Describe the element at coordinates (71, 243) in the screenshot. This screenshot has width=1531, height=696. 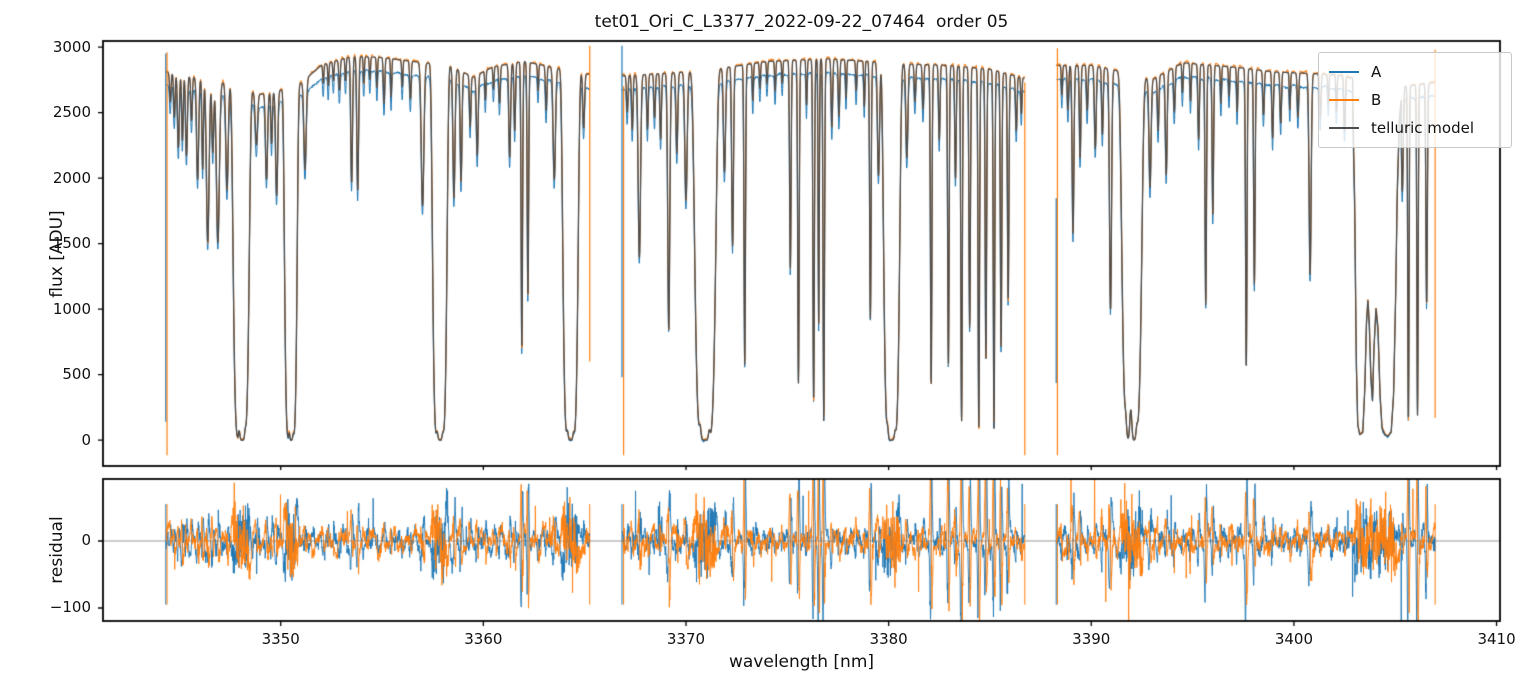
I see `flux-tick-label: 1500` at that location.